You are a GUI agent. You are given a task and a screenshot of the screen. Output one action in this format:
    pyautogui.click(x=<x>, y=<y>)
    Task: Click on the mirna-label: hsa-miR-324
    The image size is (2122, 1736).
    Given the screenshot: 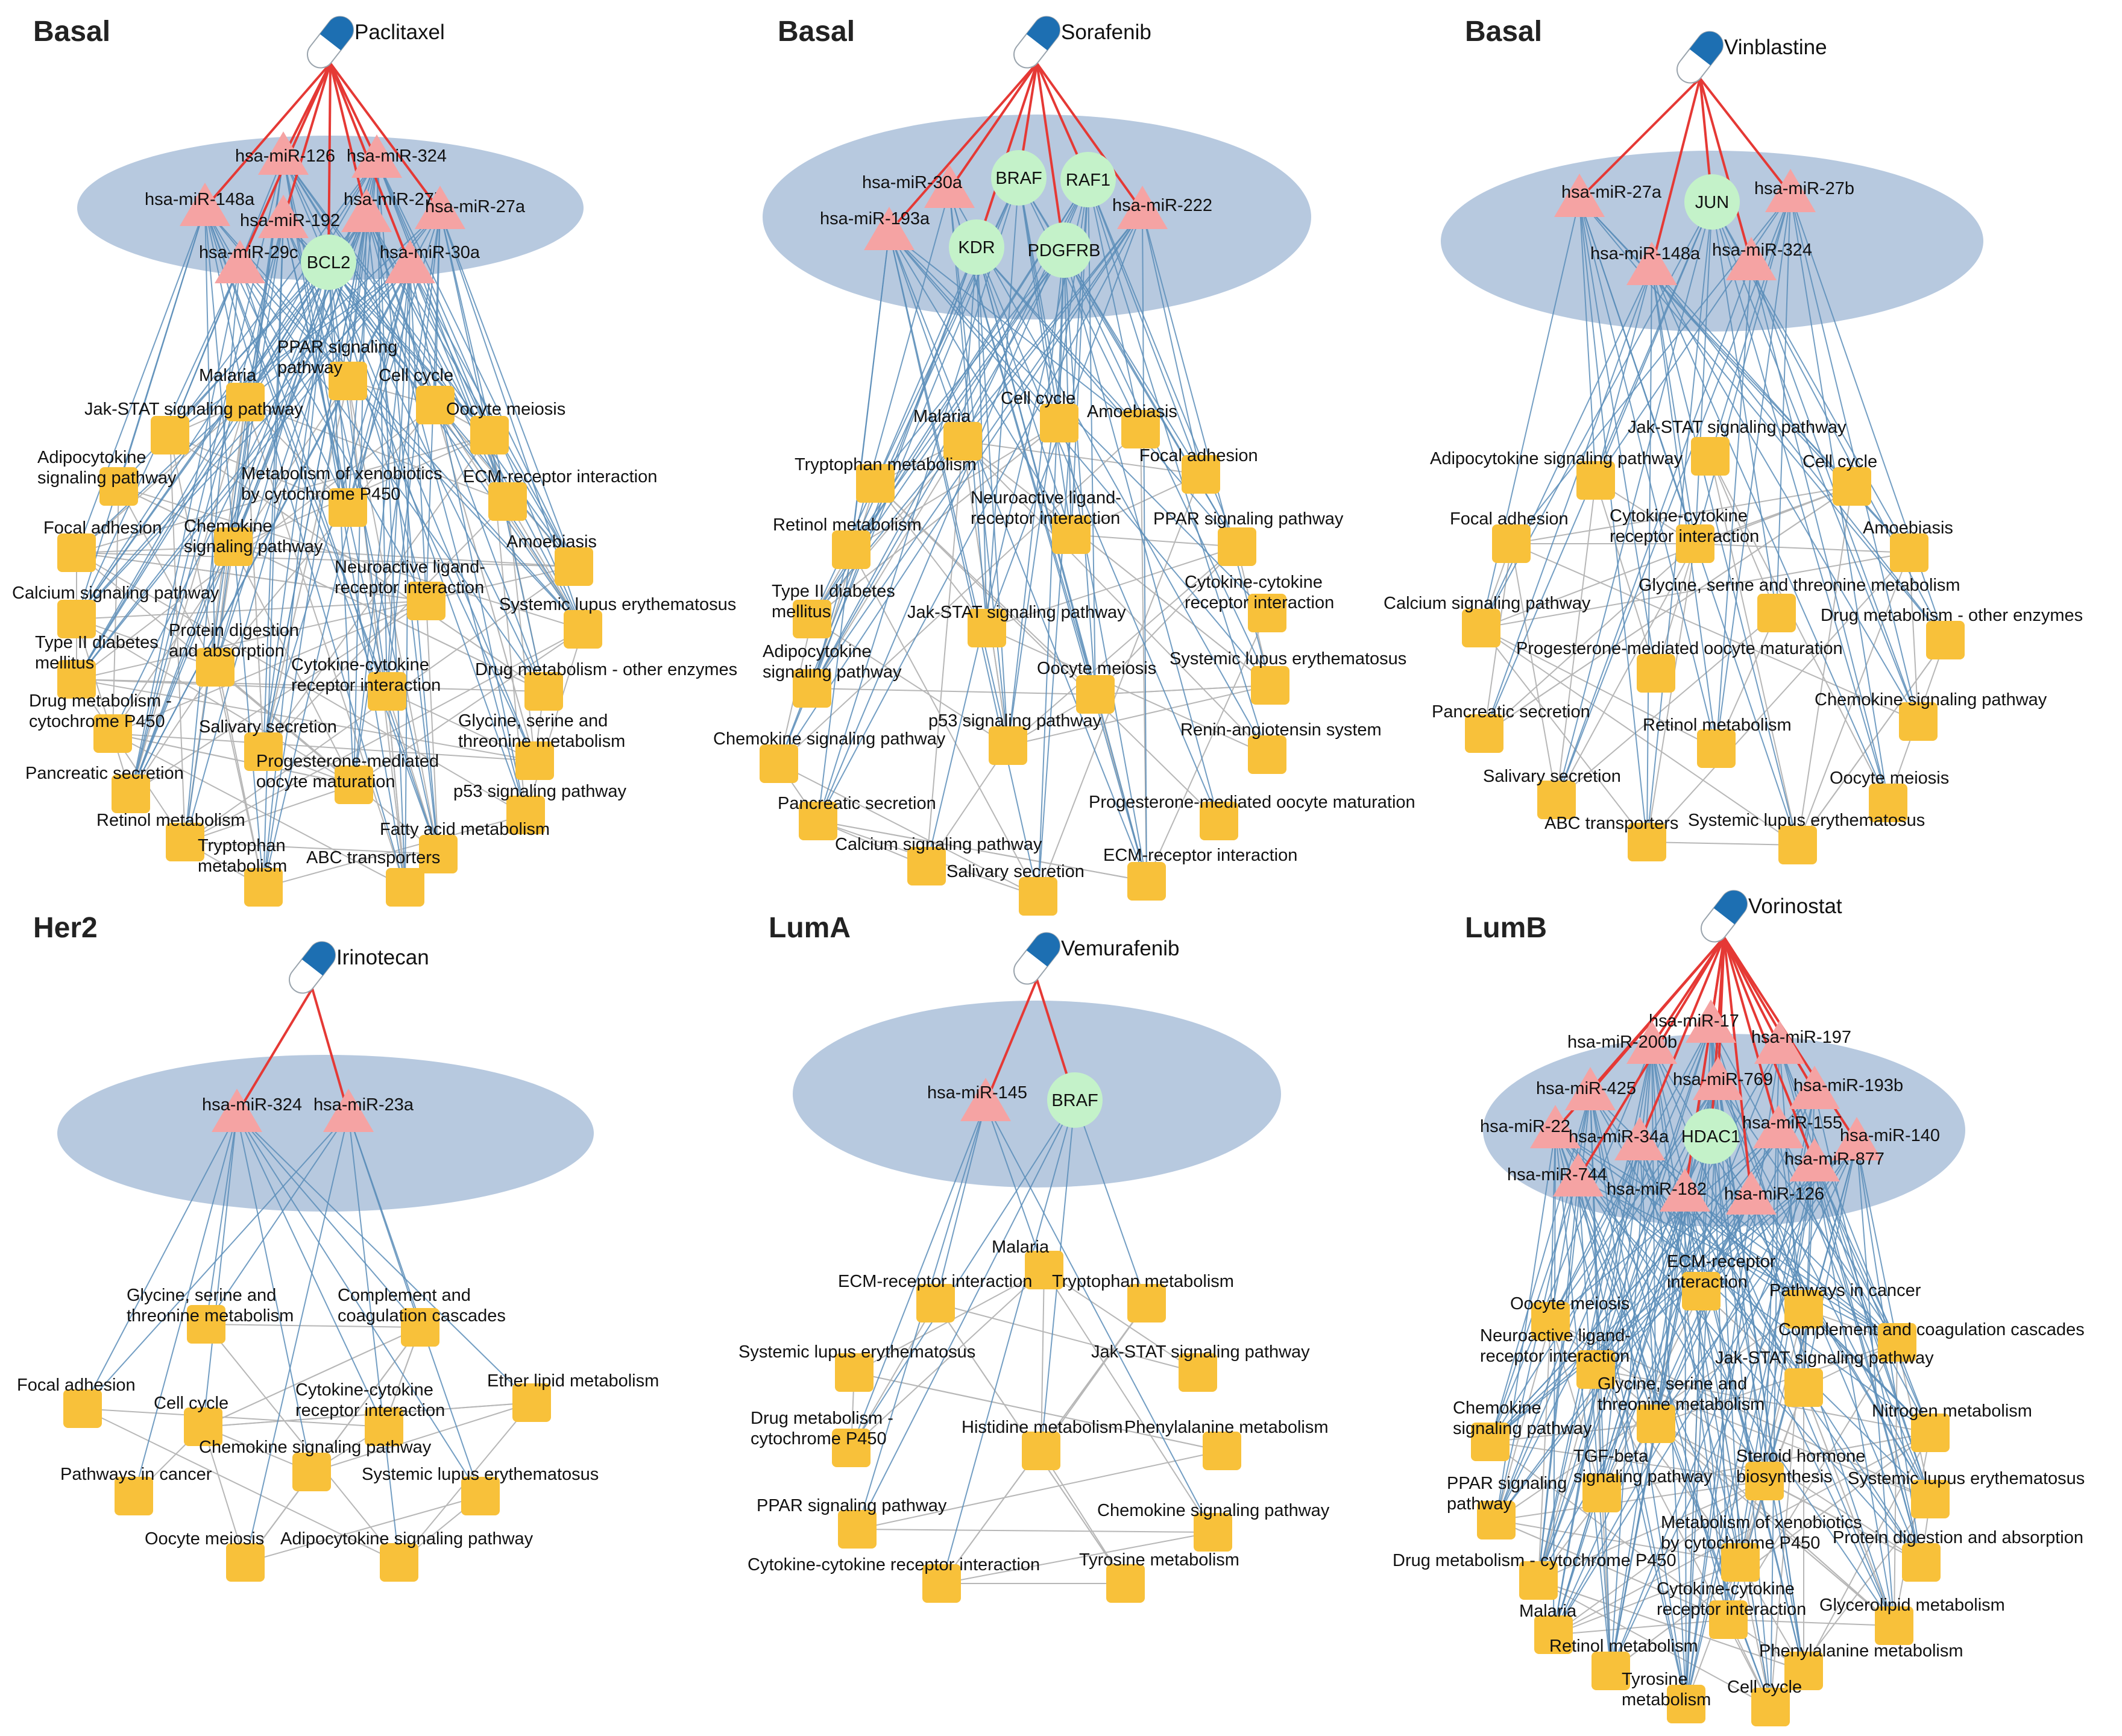 What is the action you would take?
    pyautogui.click(x=1762, y=250)
    